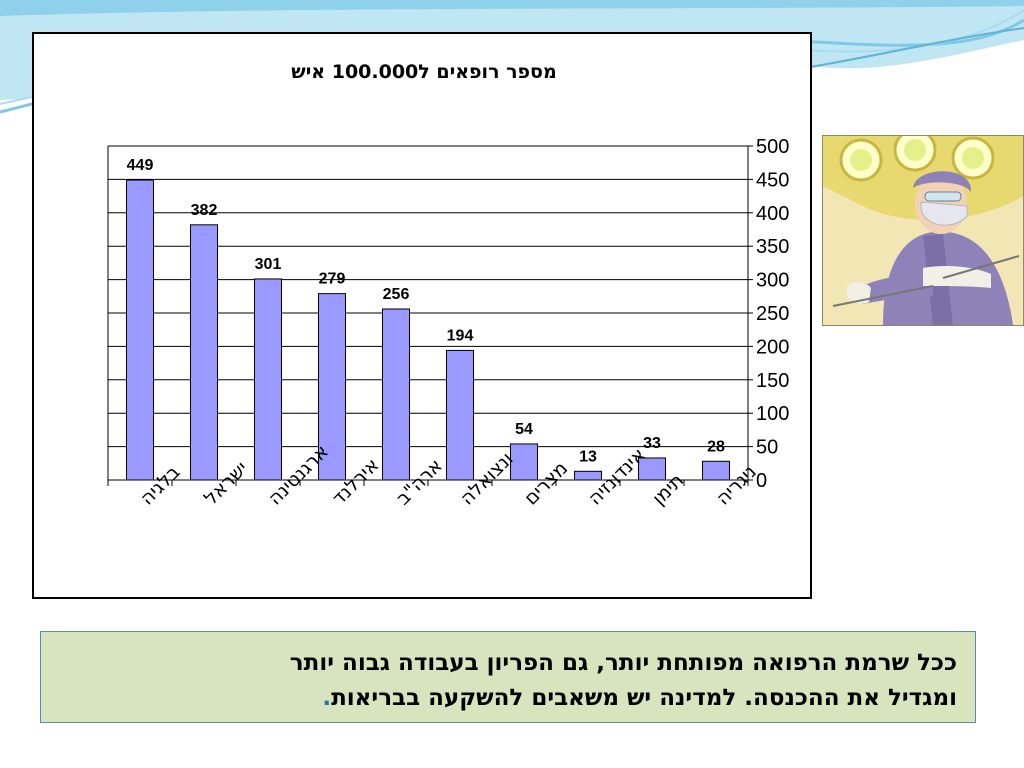  I want to click on data-label: 28, so click(716, 446).